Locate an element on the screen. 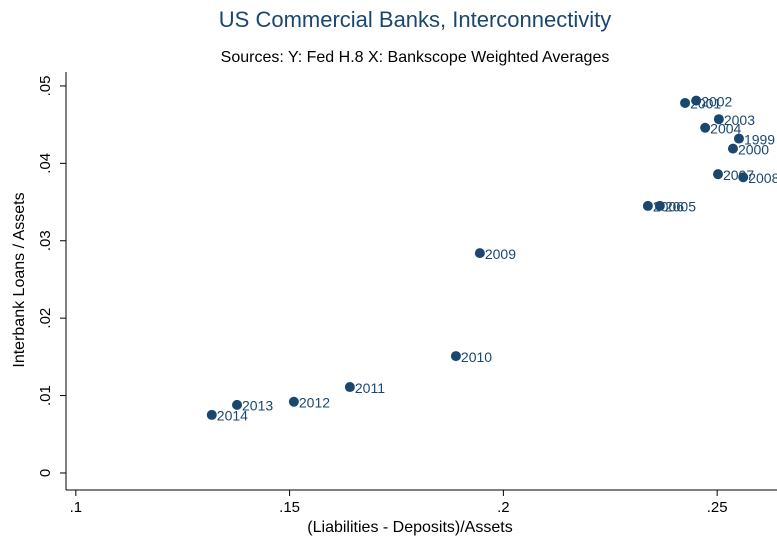  point-label: 2002 is located at coordinates (716, 101).